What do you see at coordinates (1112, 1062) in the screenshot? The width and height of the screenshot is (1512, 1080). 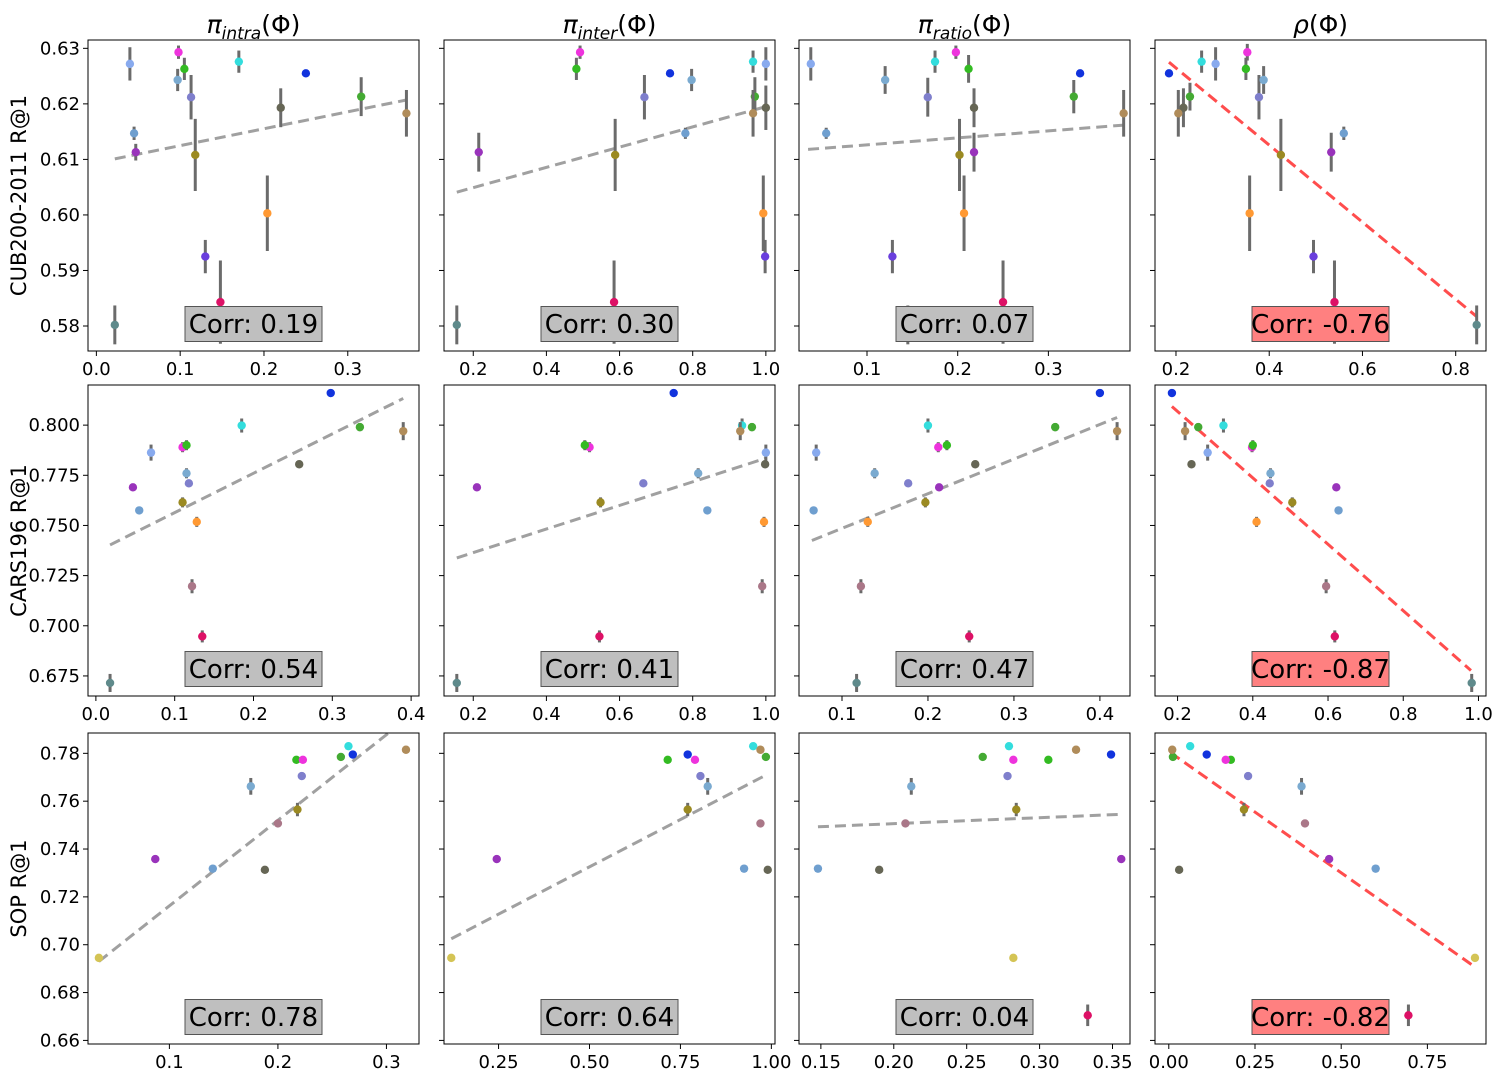 I see `x-tick-label: 0.35` at bounding box center [1112, 1062].